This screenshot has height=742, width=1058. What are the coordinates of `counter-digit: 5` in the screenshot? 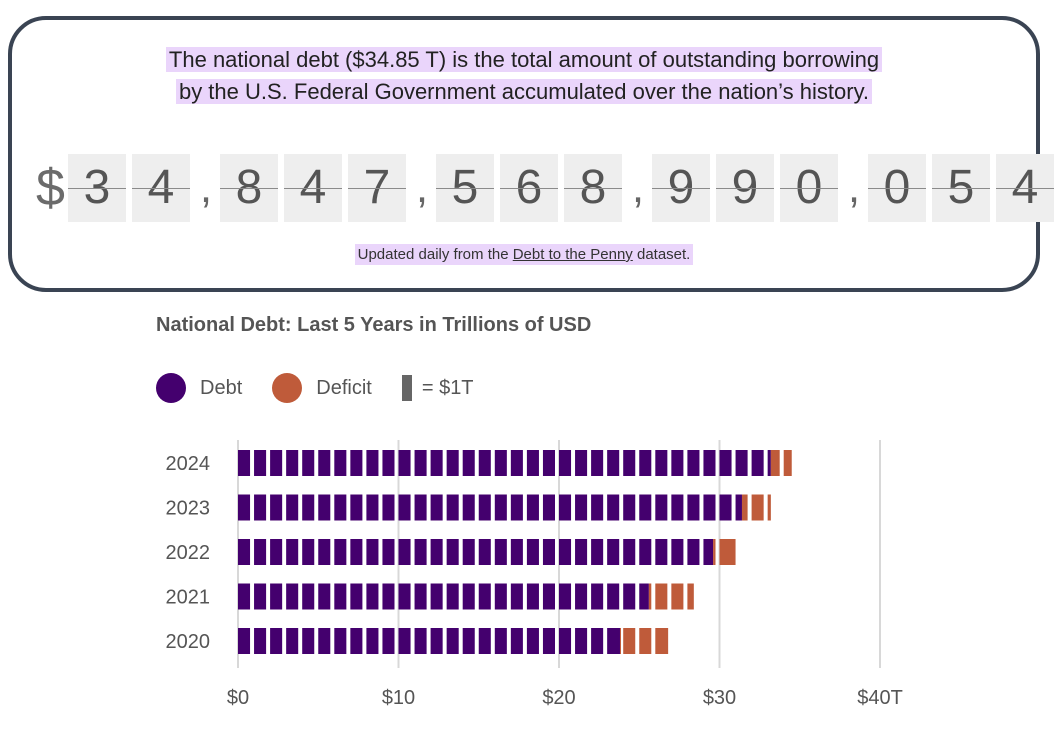 It's located at (465, 188).